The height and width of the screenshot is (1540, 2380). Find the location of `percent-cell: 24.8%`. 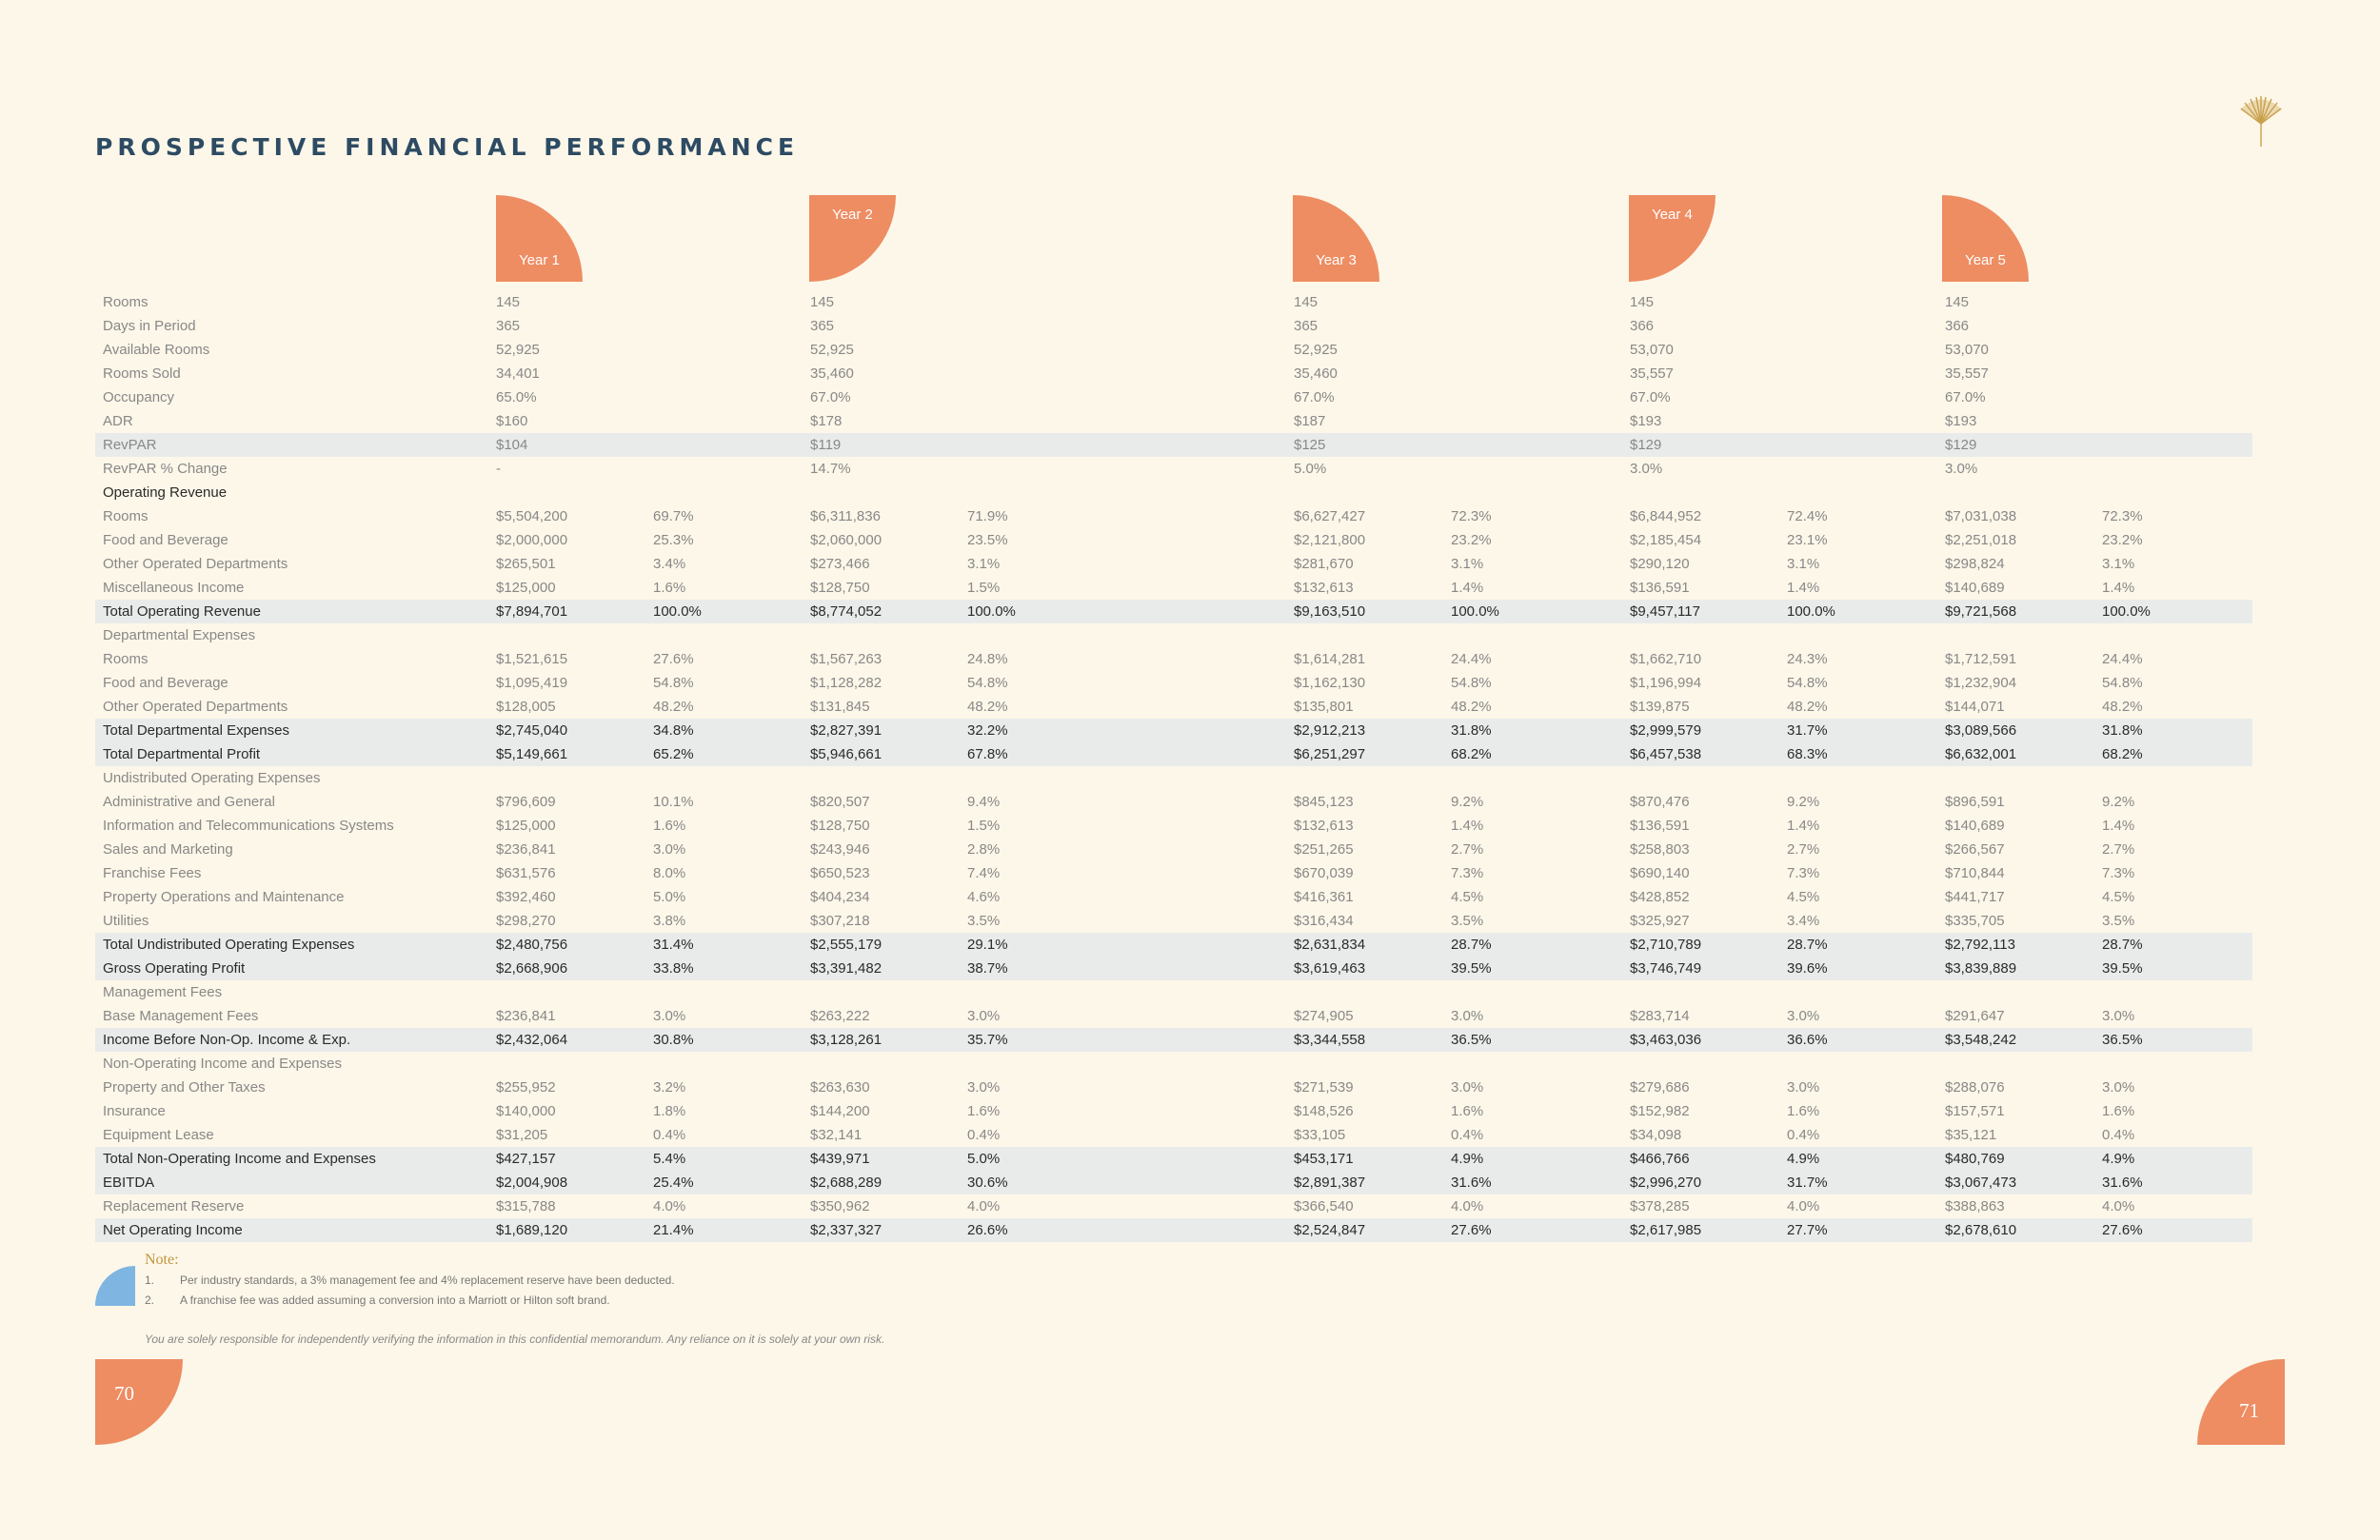

percent-cell: 24.8% is located at coordinates (987, 659).